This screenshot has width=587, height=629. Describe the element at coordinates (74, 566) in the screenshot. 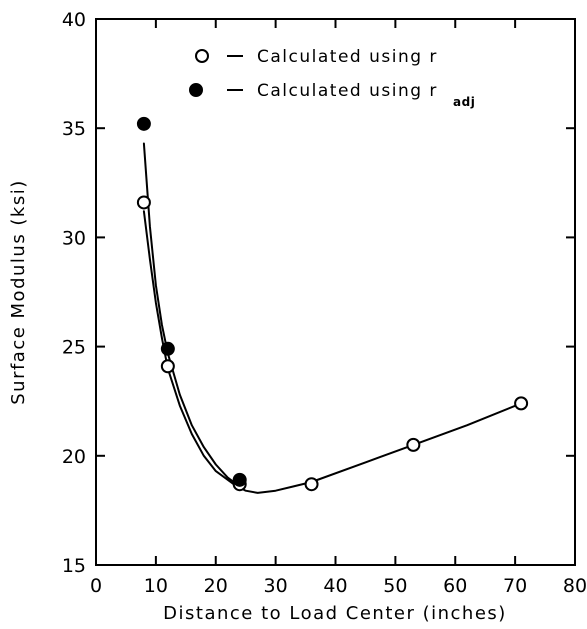

I see `y-tick-label: 15` at that location.